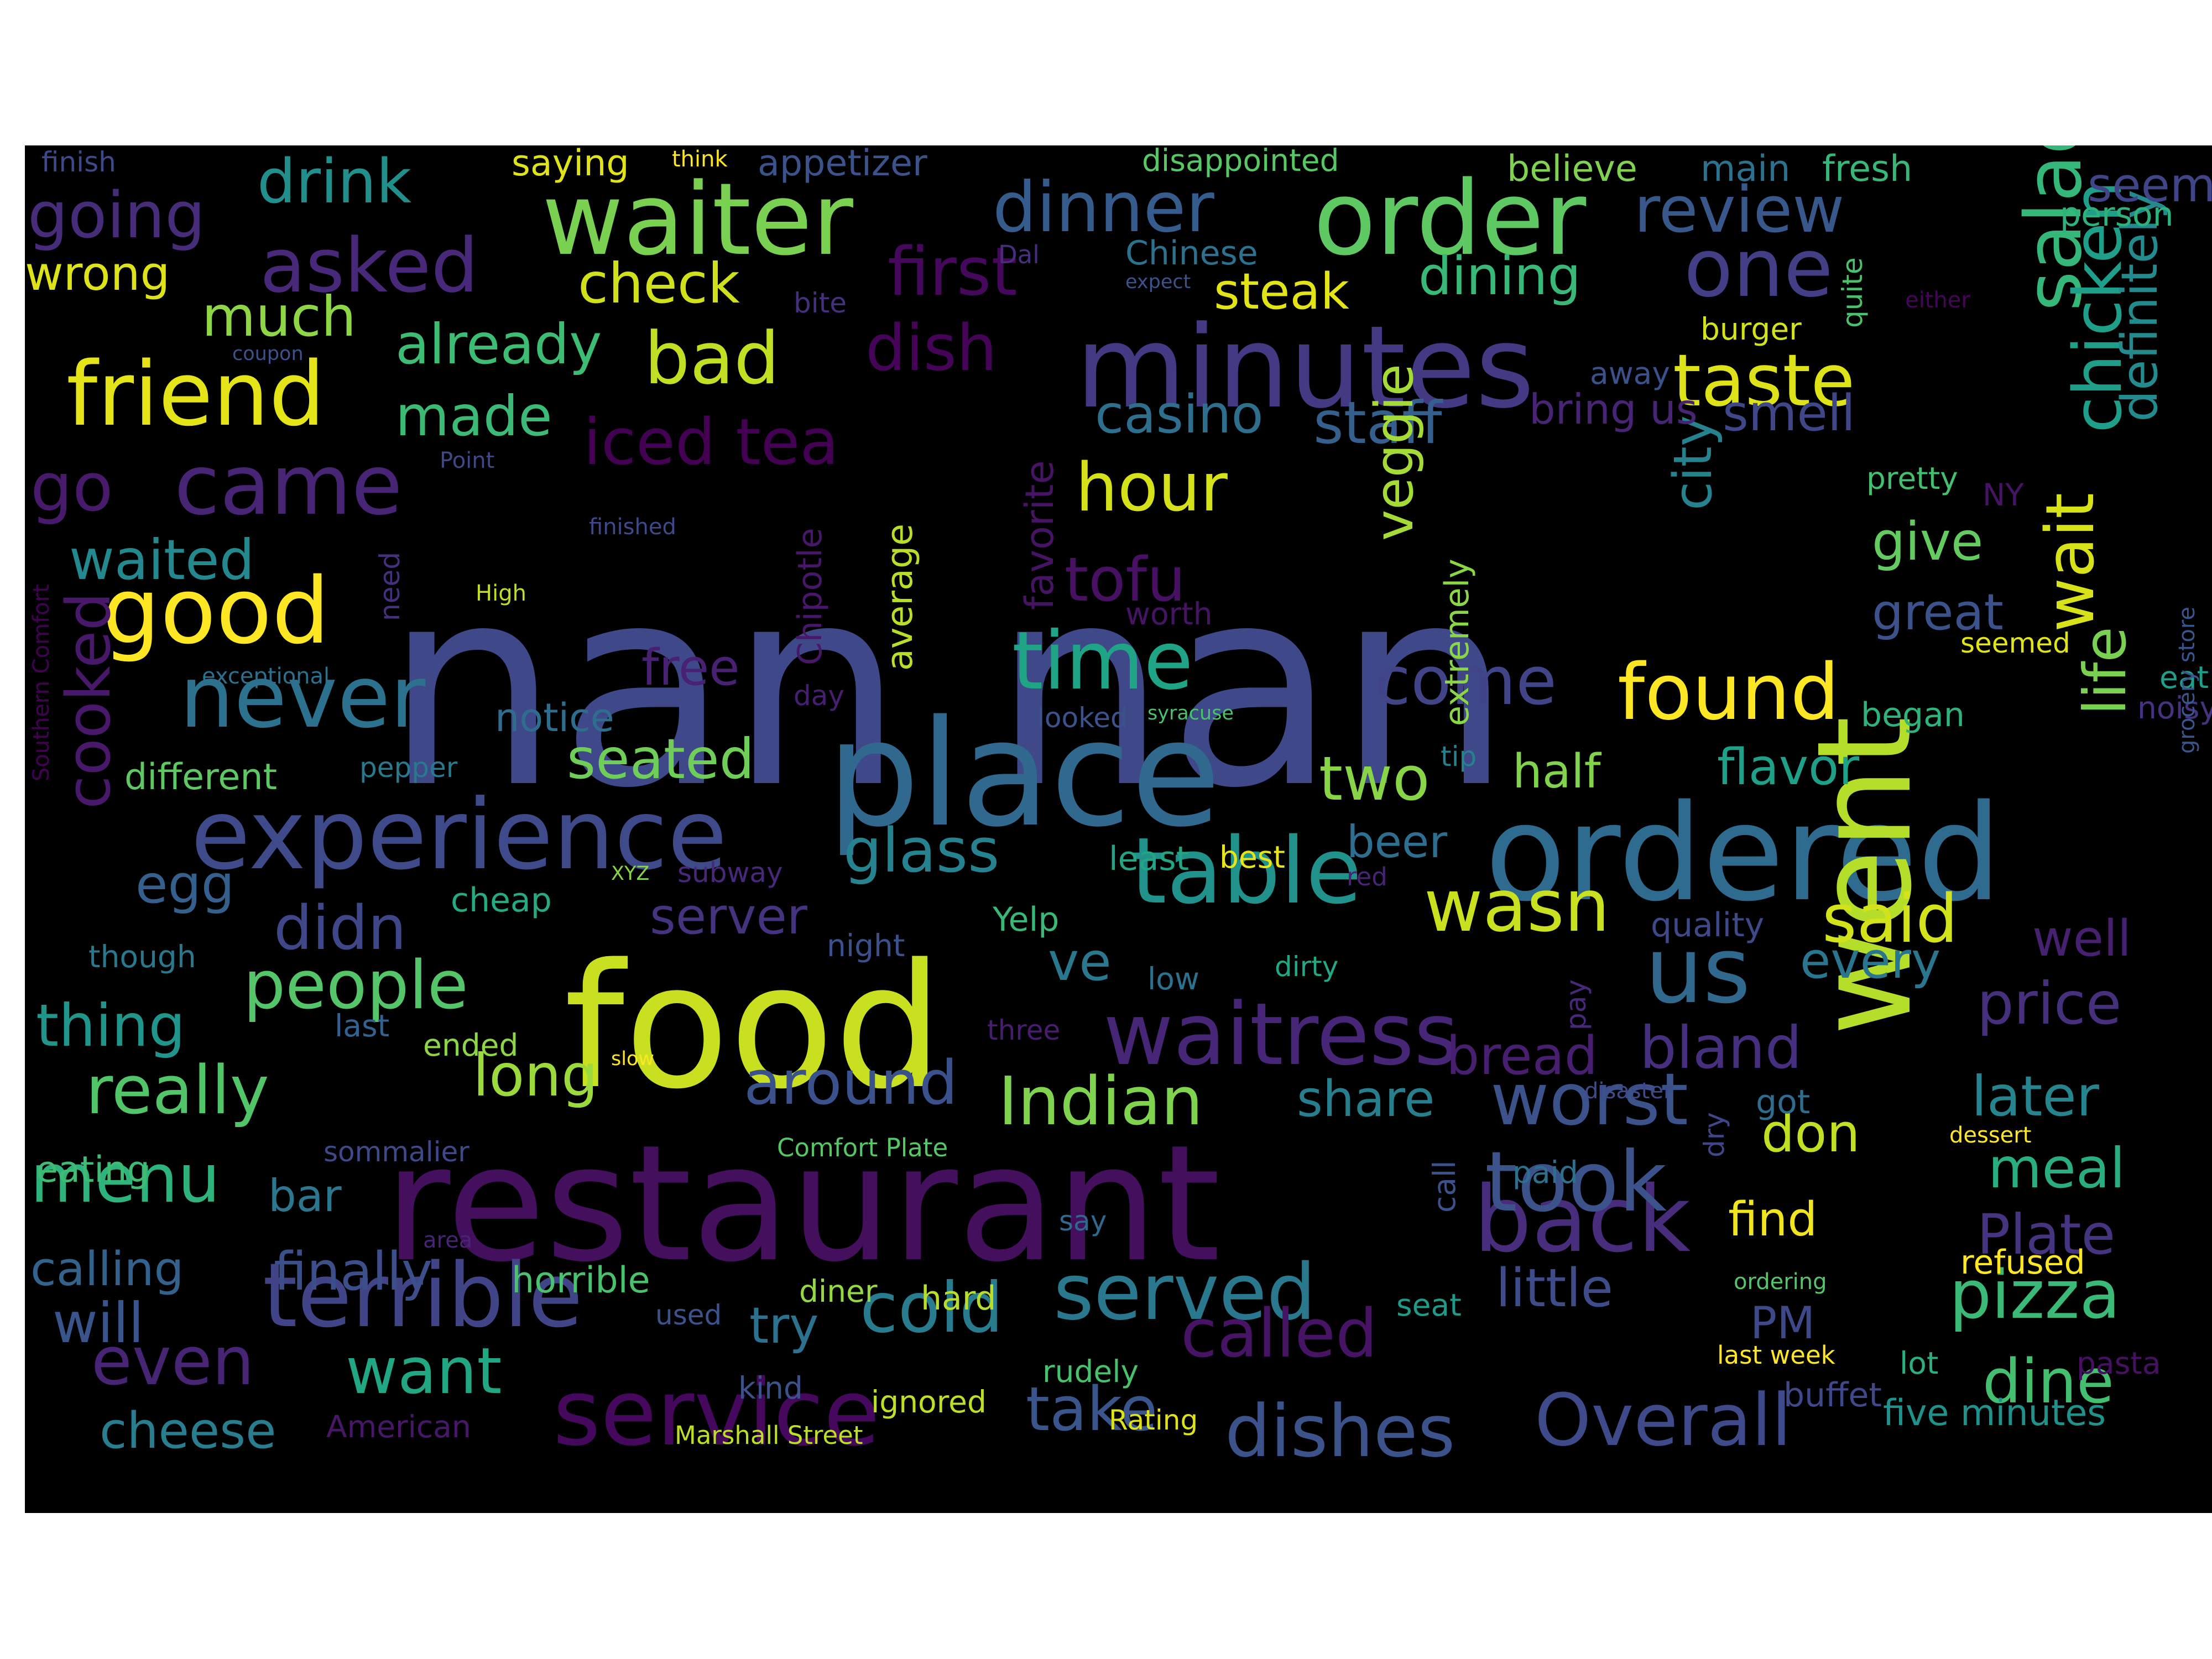  What do you see at coordinates (2049, 1382) in the screenshot?
I see `word-cloud-word: dine` at bounding box center [2049, 1382].